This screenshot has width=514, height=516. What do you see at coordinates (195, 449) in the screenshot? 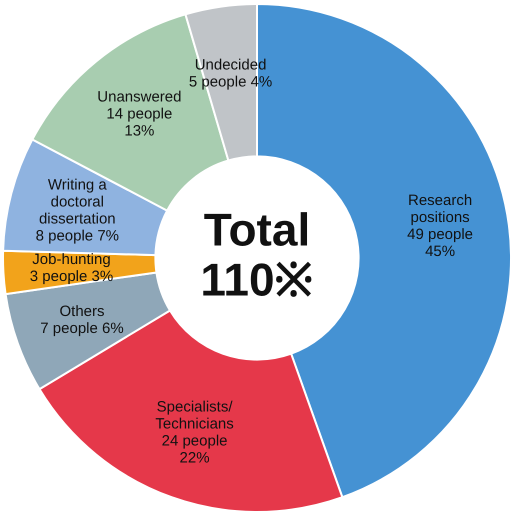
I see `data-label: 24 people 22%` at bounding box center [195, 449].